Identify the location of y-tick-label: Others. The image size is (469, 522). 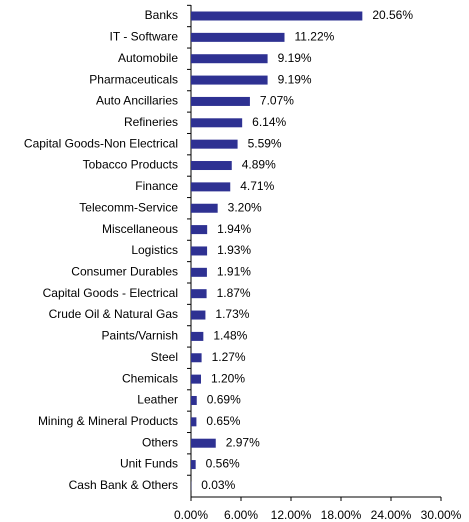
(160, 442).